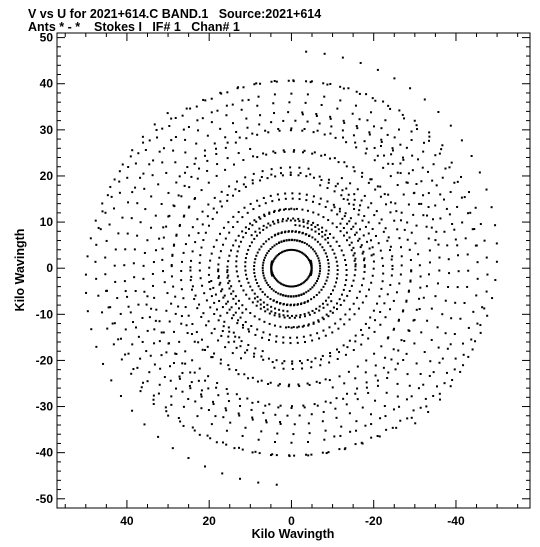 This screenshot has width=540, height=547. Describe the element at coordinates (45, 360) in the screenshot. I see `y-tick-label: -20` at that location.